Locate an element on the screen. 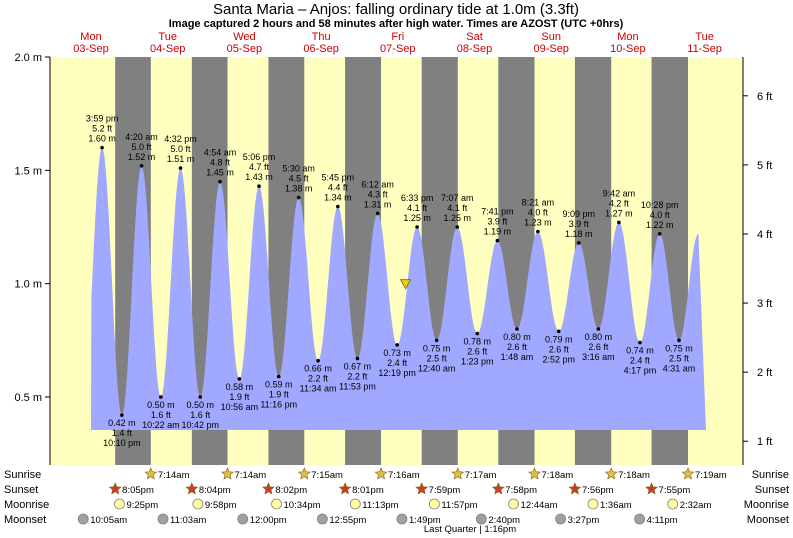 The height and width of the screenshot is (538, 793). sunrise-time: 7:19am is located at coordinates (711, 475).